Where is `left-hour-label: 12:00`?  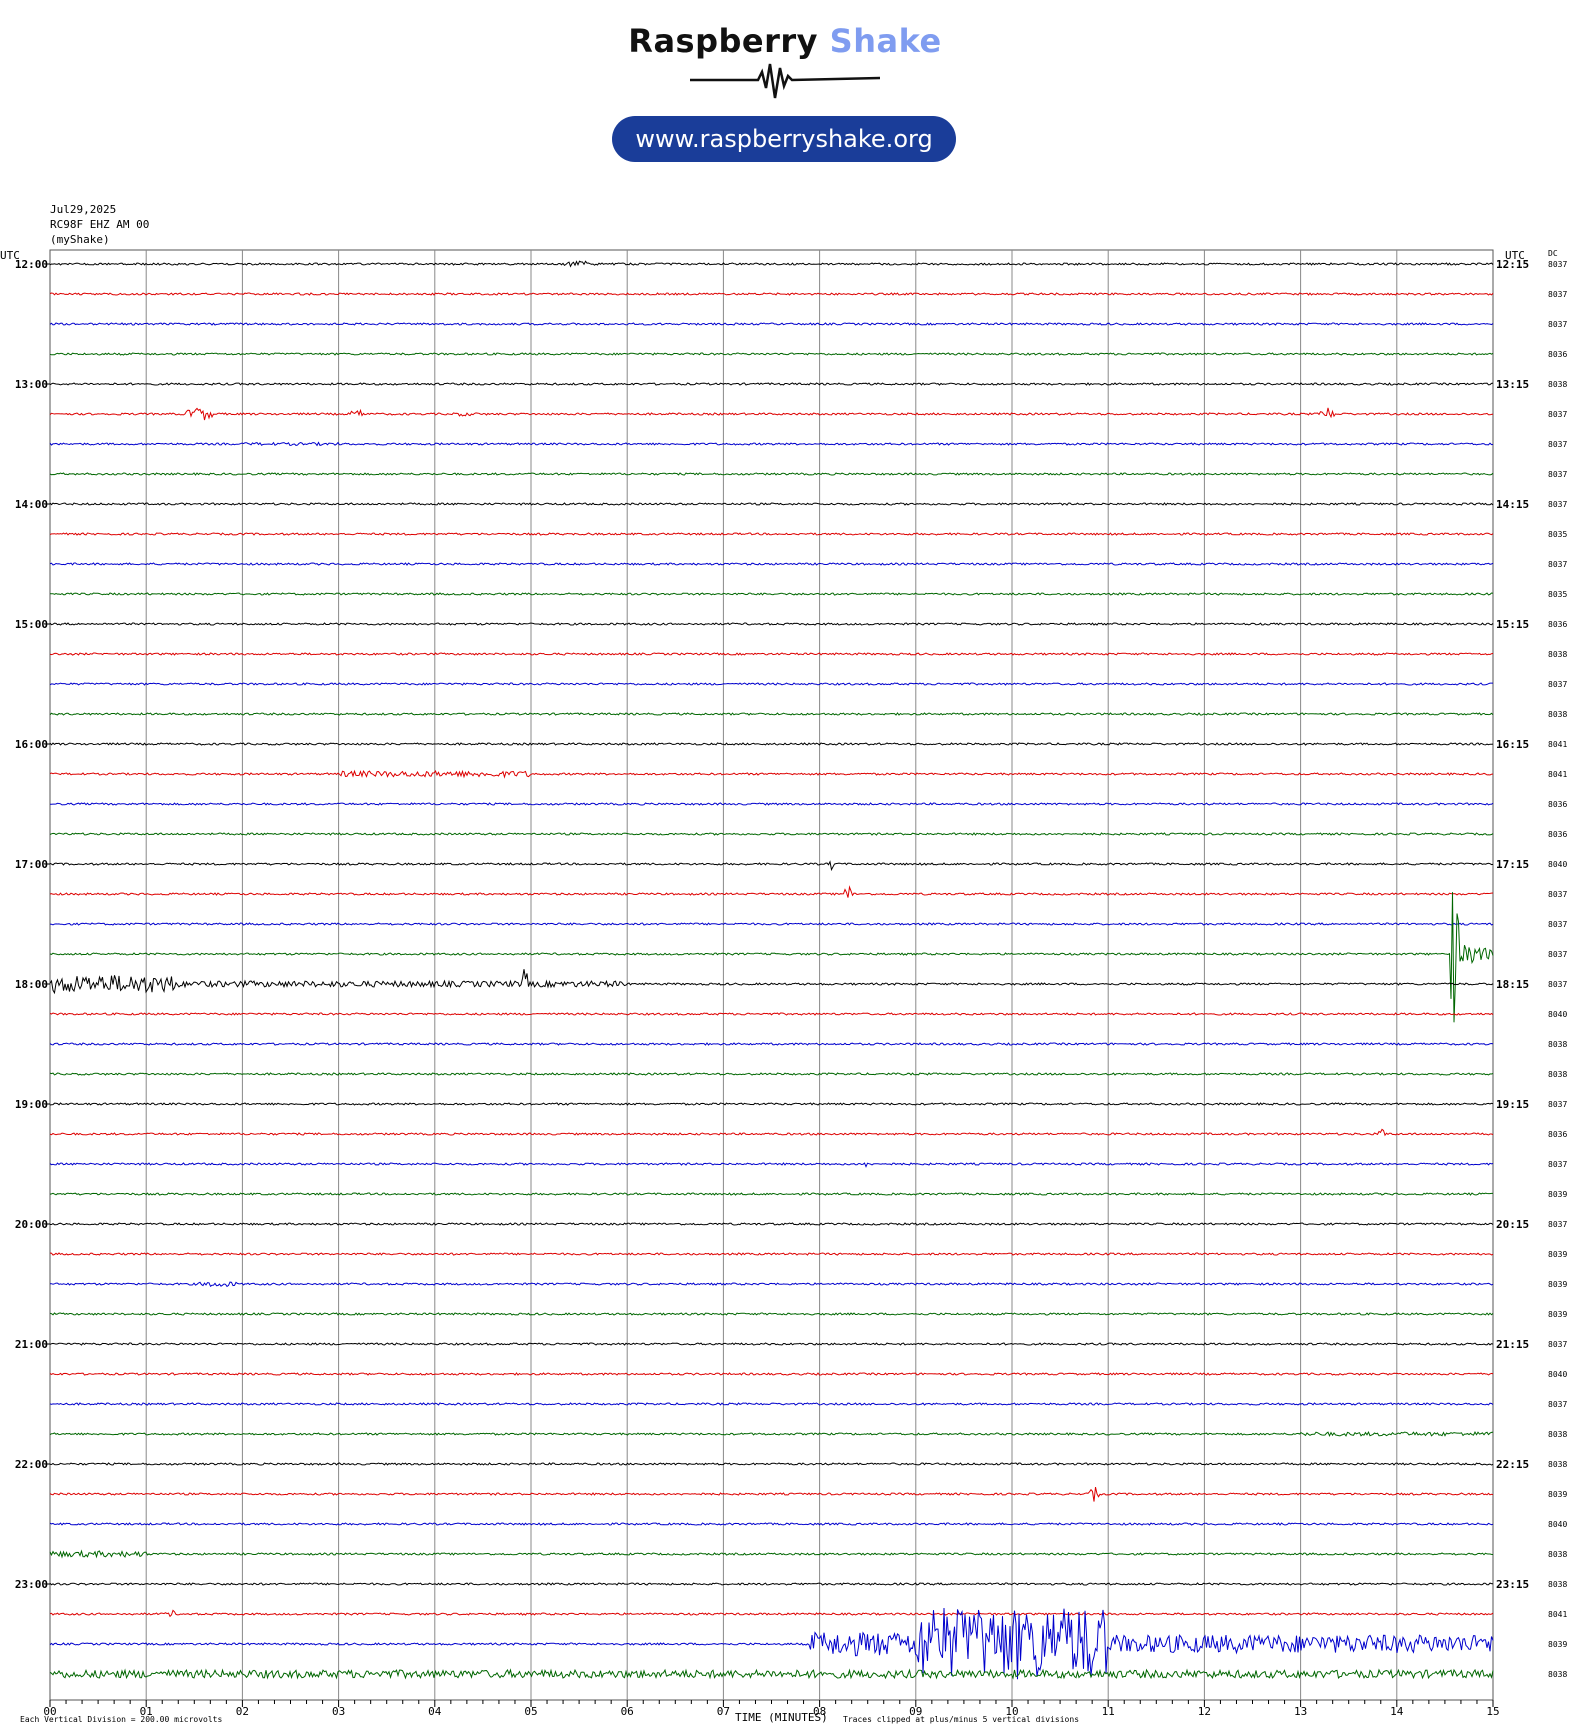
left-hour-label: 12:00 is located at coordinates (31, 264).